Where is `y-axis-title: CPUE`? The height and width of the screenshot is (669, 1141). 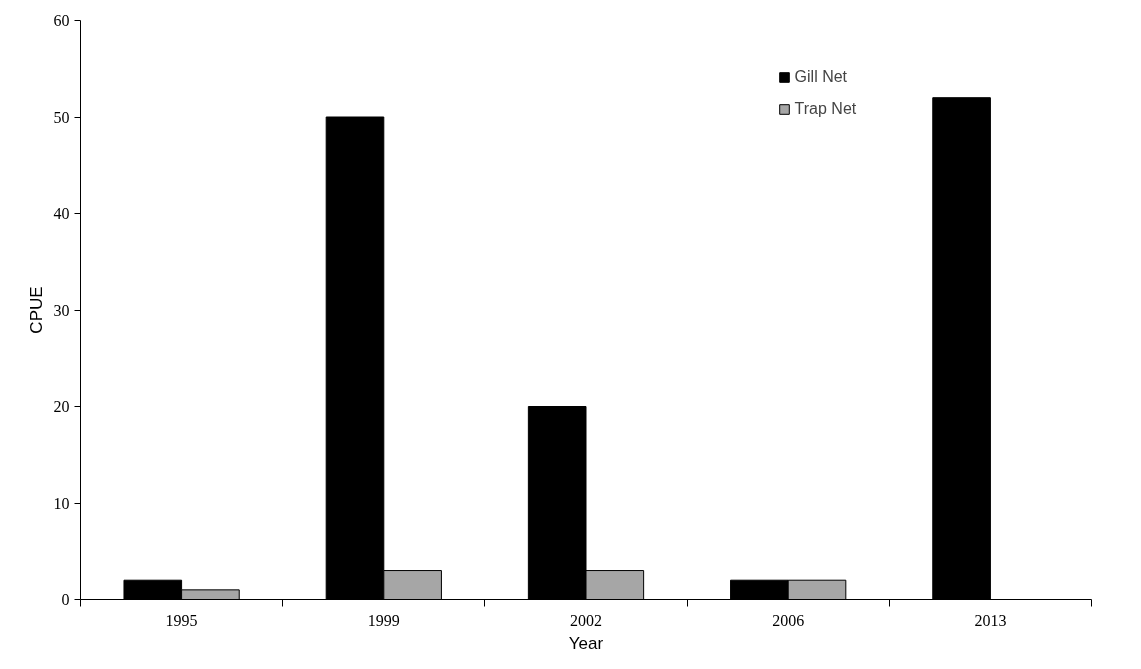 y-axis-title: CPUE is located at coordinates (36, 310).